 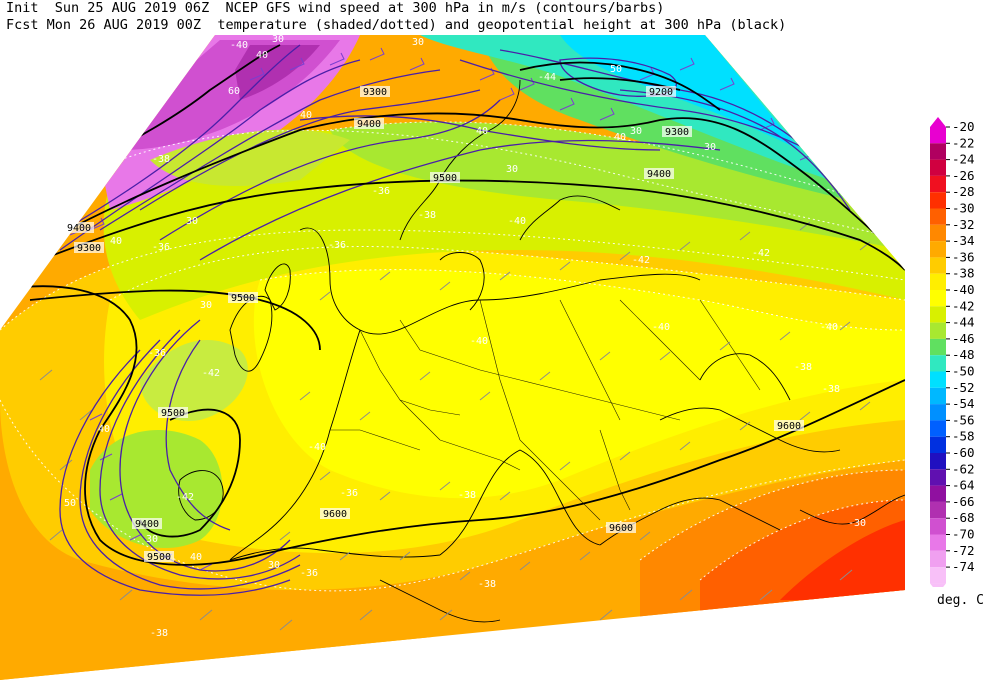 What do you see at coordinates (963, 142) in the screenshot?
I see `legend-label: -22` at bounding box center [963, 142].